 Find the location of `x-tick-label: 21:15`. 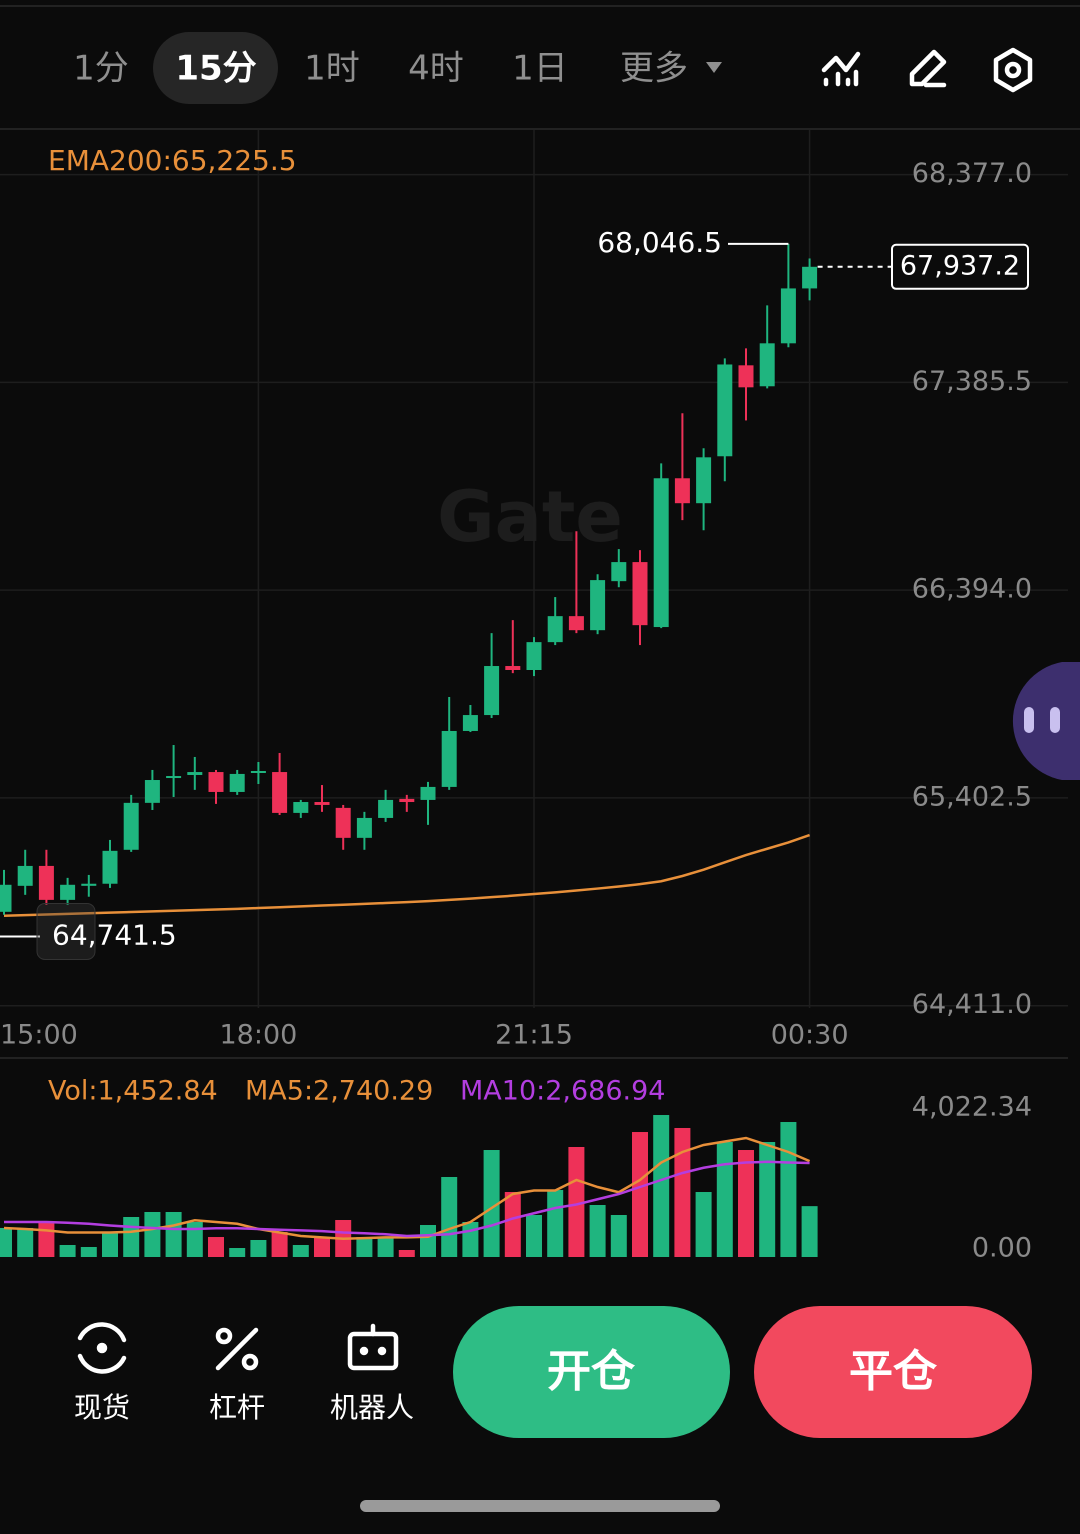

x-tick-label: 21:15 is located at coordinates (534, 1035).